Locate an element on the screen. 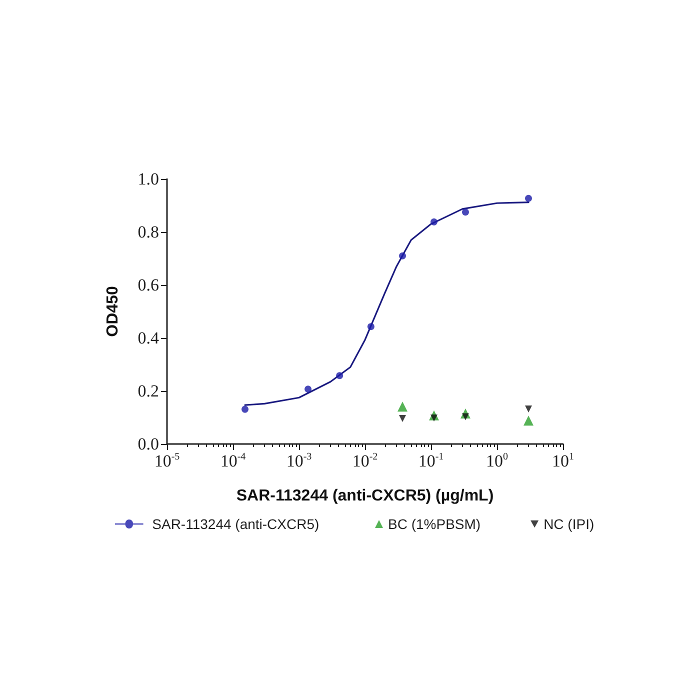  y-tick-label: 1.0 is located at coordinates (148, 179).